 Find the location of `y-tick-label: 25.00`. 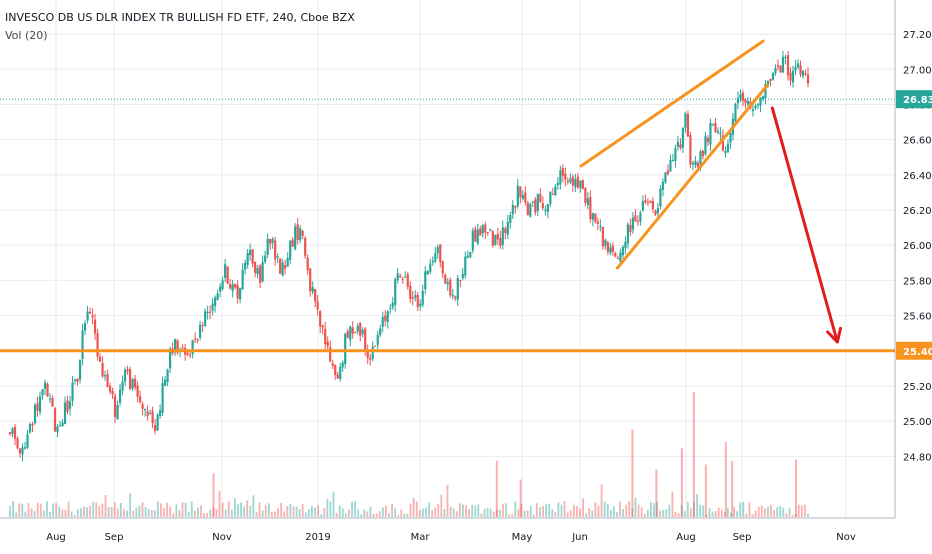

y-tick-label: 25.00 is located at coordinates (917, 422).